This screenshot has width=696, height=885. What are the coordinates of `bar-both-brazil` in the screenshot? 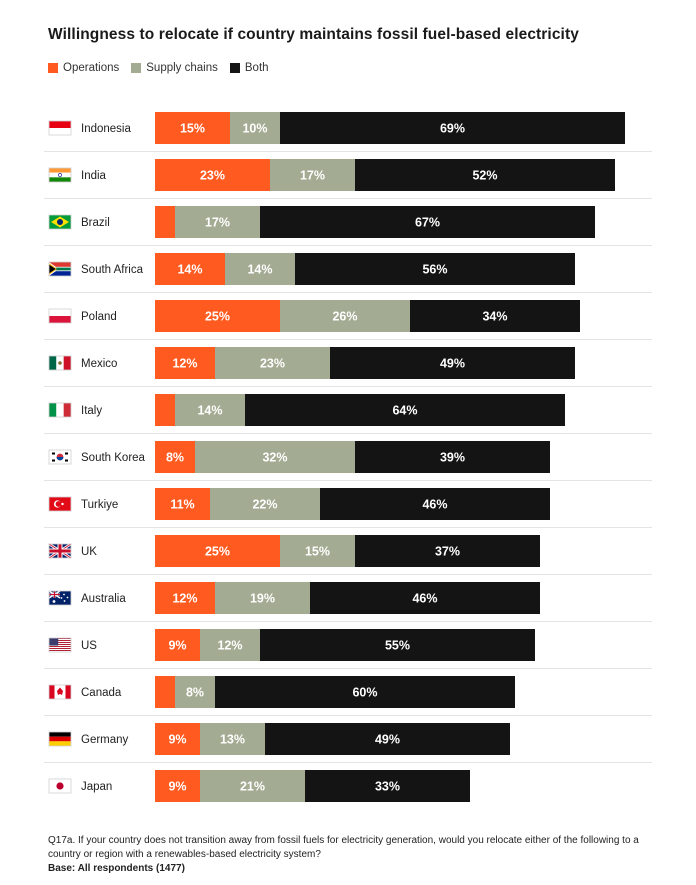 It's located at (427, 222).